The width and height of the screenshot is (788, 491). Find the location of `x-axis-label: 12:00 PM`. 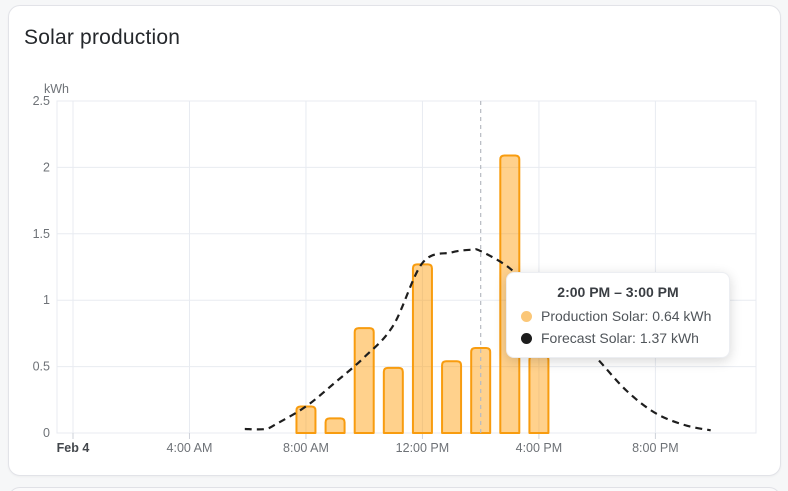

x-axis-label: 12:00 PM is located at coordinates (423, 448).